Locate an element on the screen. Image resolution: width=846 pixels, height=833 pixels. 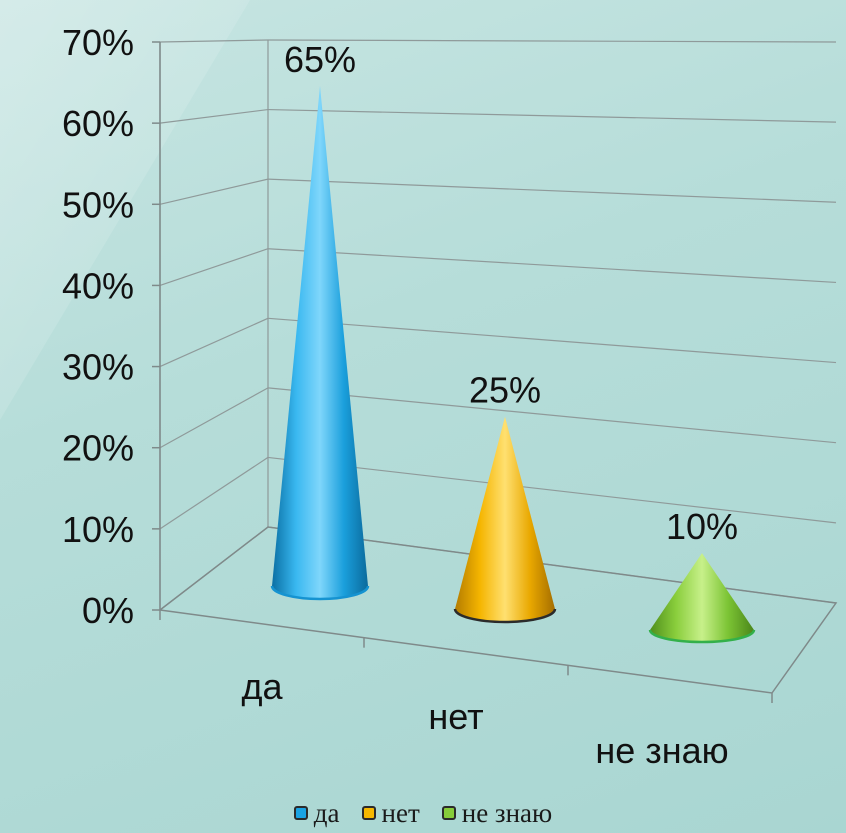
y-tick-label: 50% is located at coordinates (98, 204).